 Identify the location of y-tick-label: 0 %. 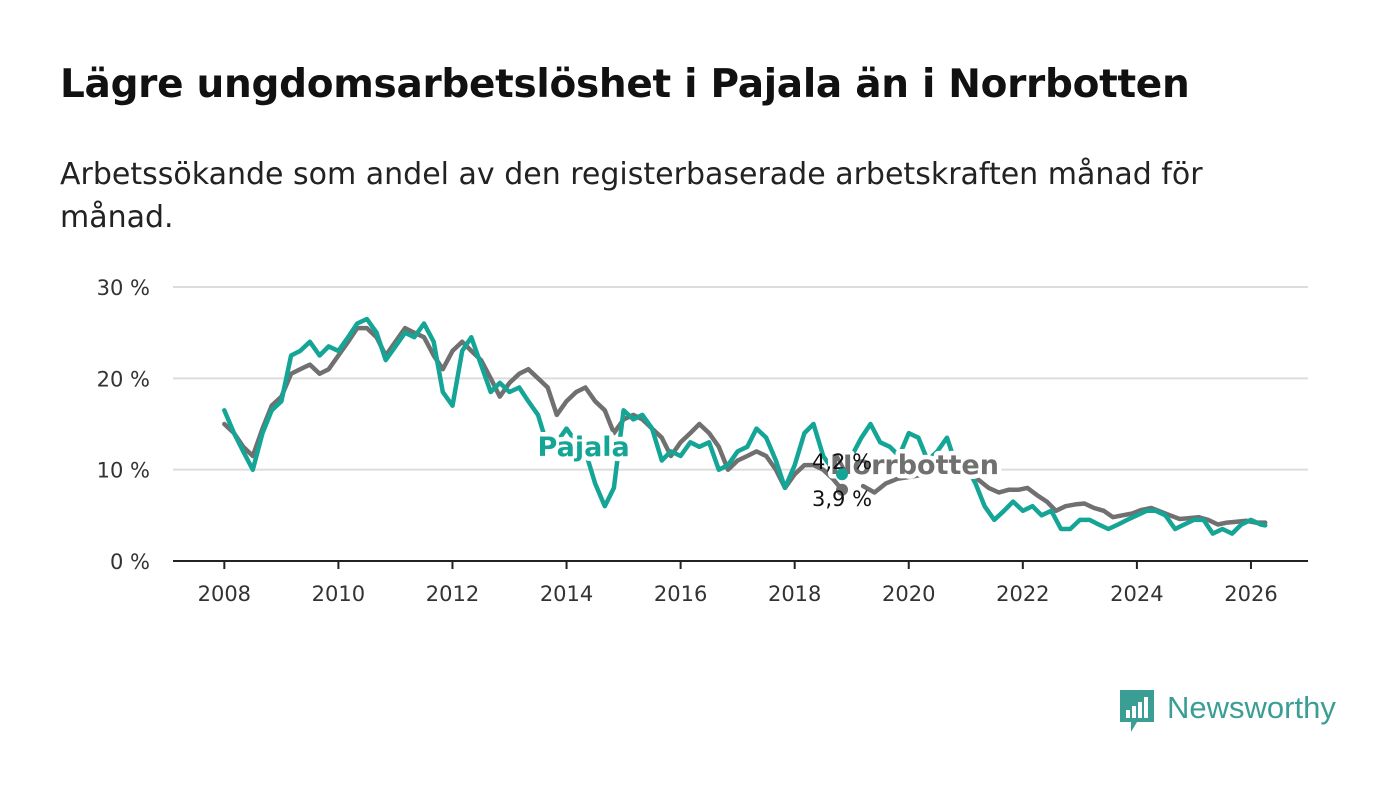
(130, 562).